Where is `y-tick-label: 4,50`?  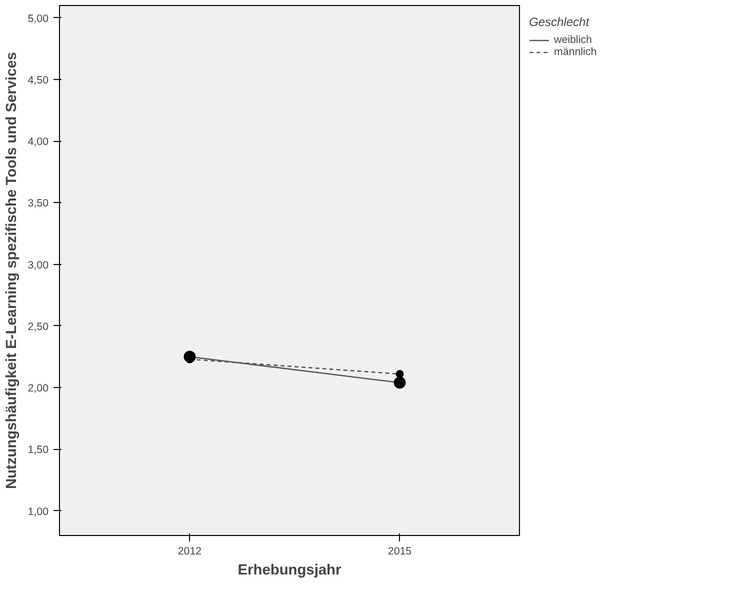 y-tick-label: 4,50 is located at coordinates (38, 80).